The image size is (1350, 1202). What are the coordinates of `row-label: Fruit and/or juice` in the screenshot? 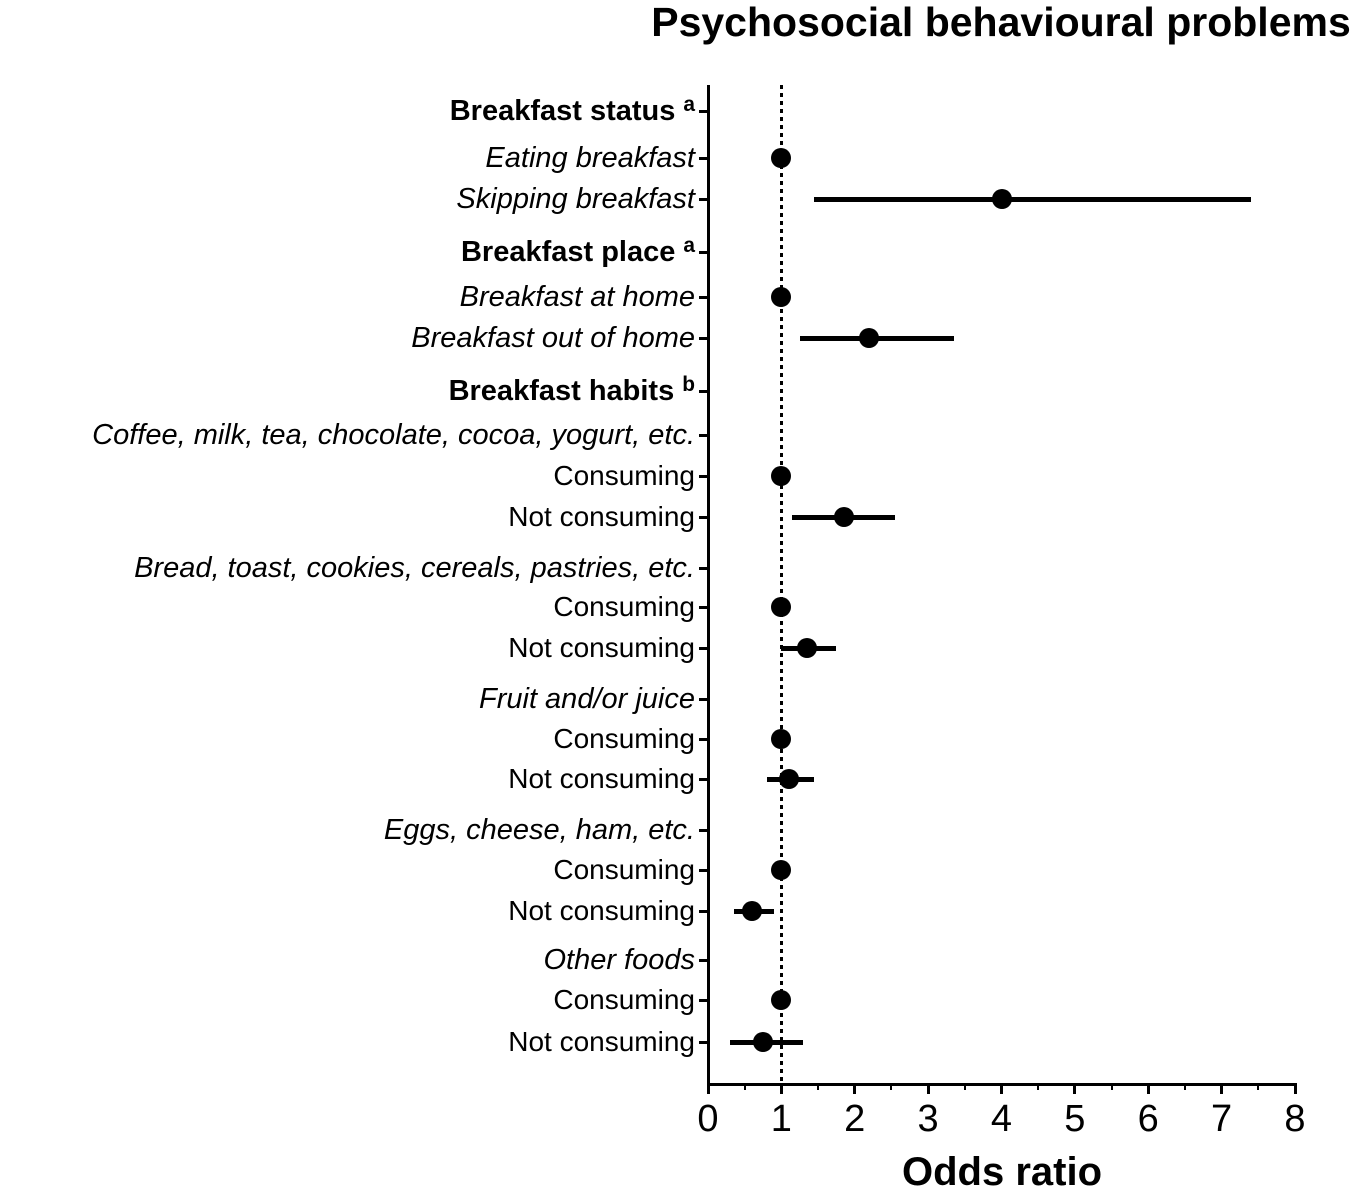 It's located at (587, 699).